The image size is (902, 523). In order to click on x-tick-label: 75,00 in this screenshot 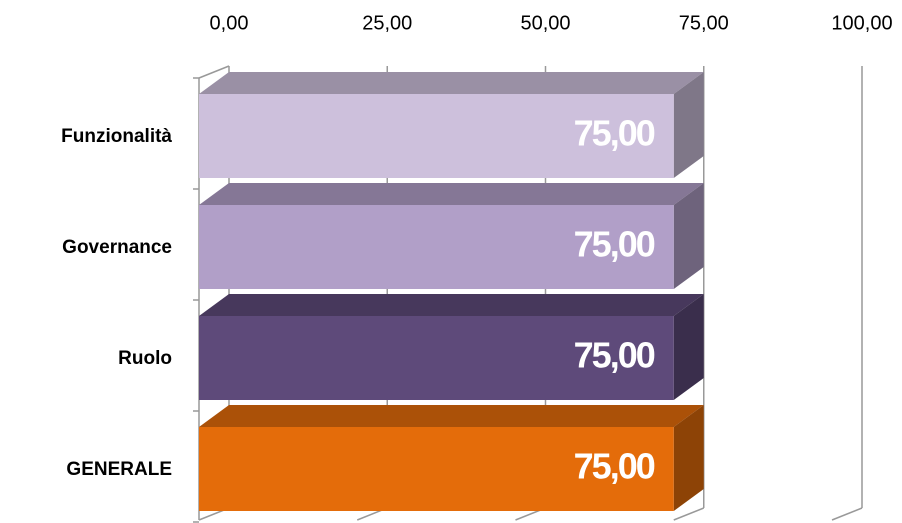, I will do `click(704, 23)`.